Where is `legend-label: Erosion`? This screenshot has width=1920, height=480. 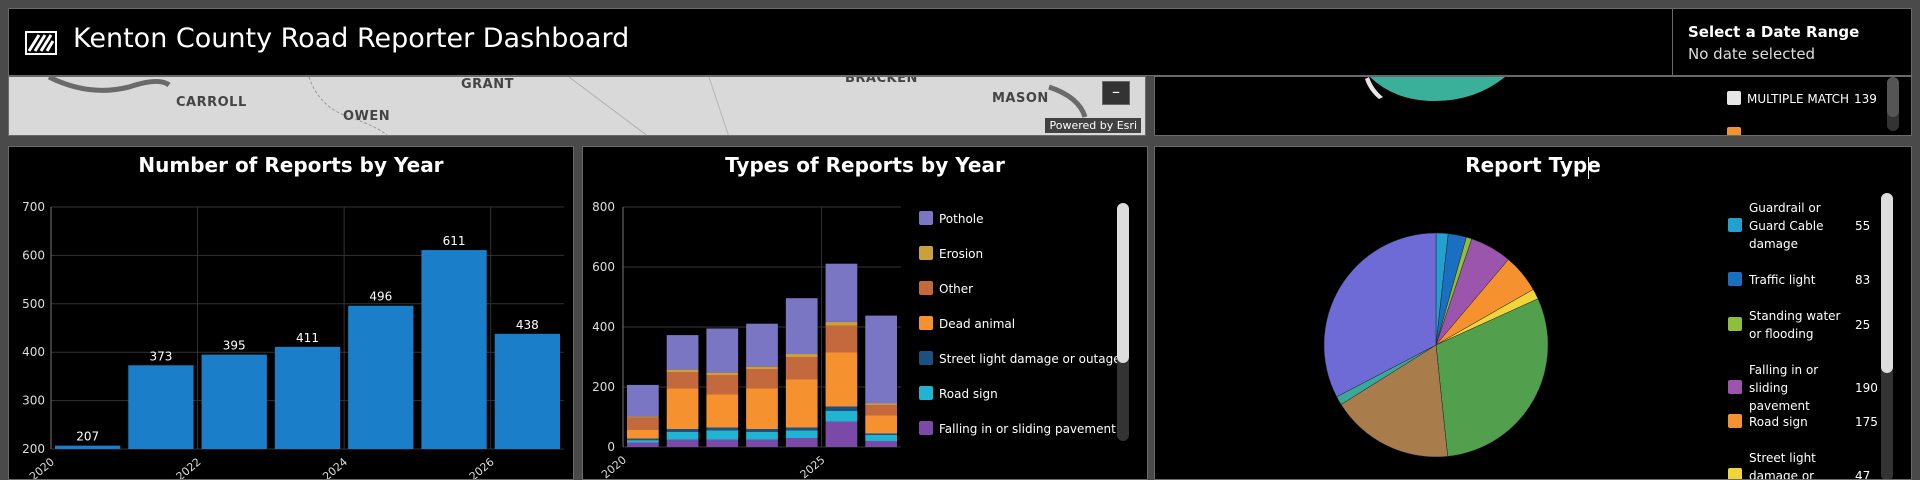 legend-label: Erosion is located at coordinates (961, 254).